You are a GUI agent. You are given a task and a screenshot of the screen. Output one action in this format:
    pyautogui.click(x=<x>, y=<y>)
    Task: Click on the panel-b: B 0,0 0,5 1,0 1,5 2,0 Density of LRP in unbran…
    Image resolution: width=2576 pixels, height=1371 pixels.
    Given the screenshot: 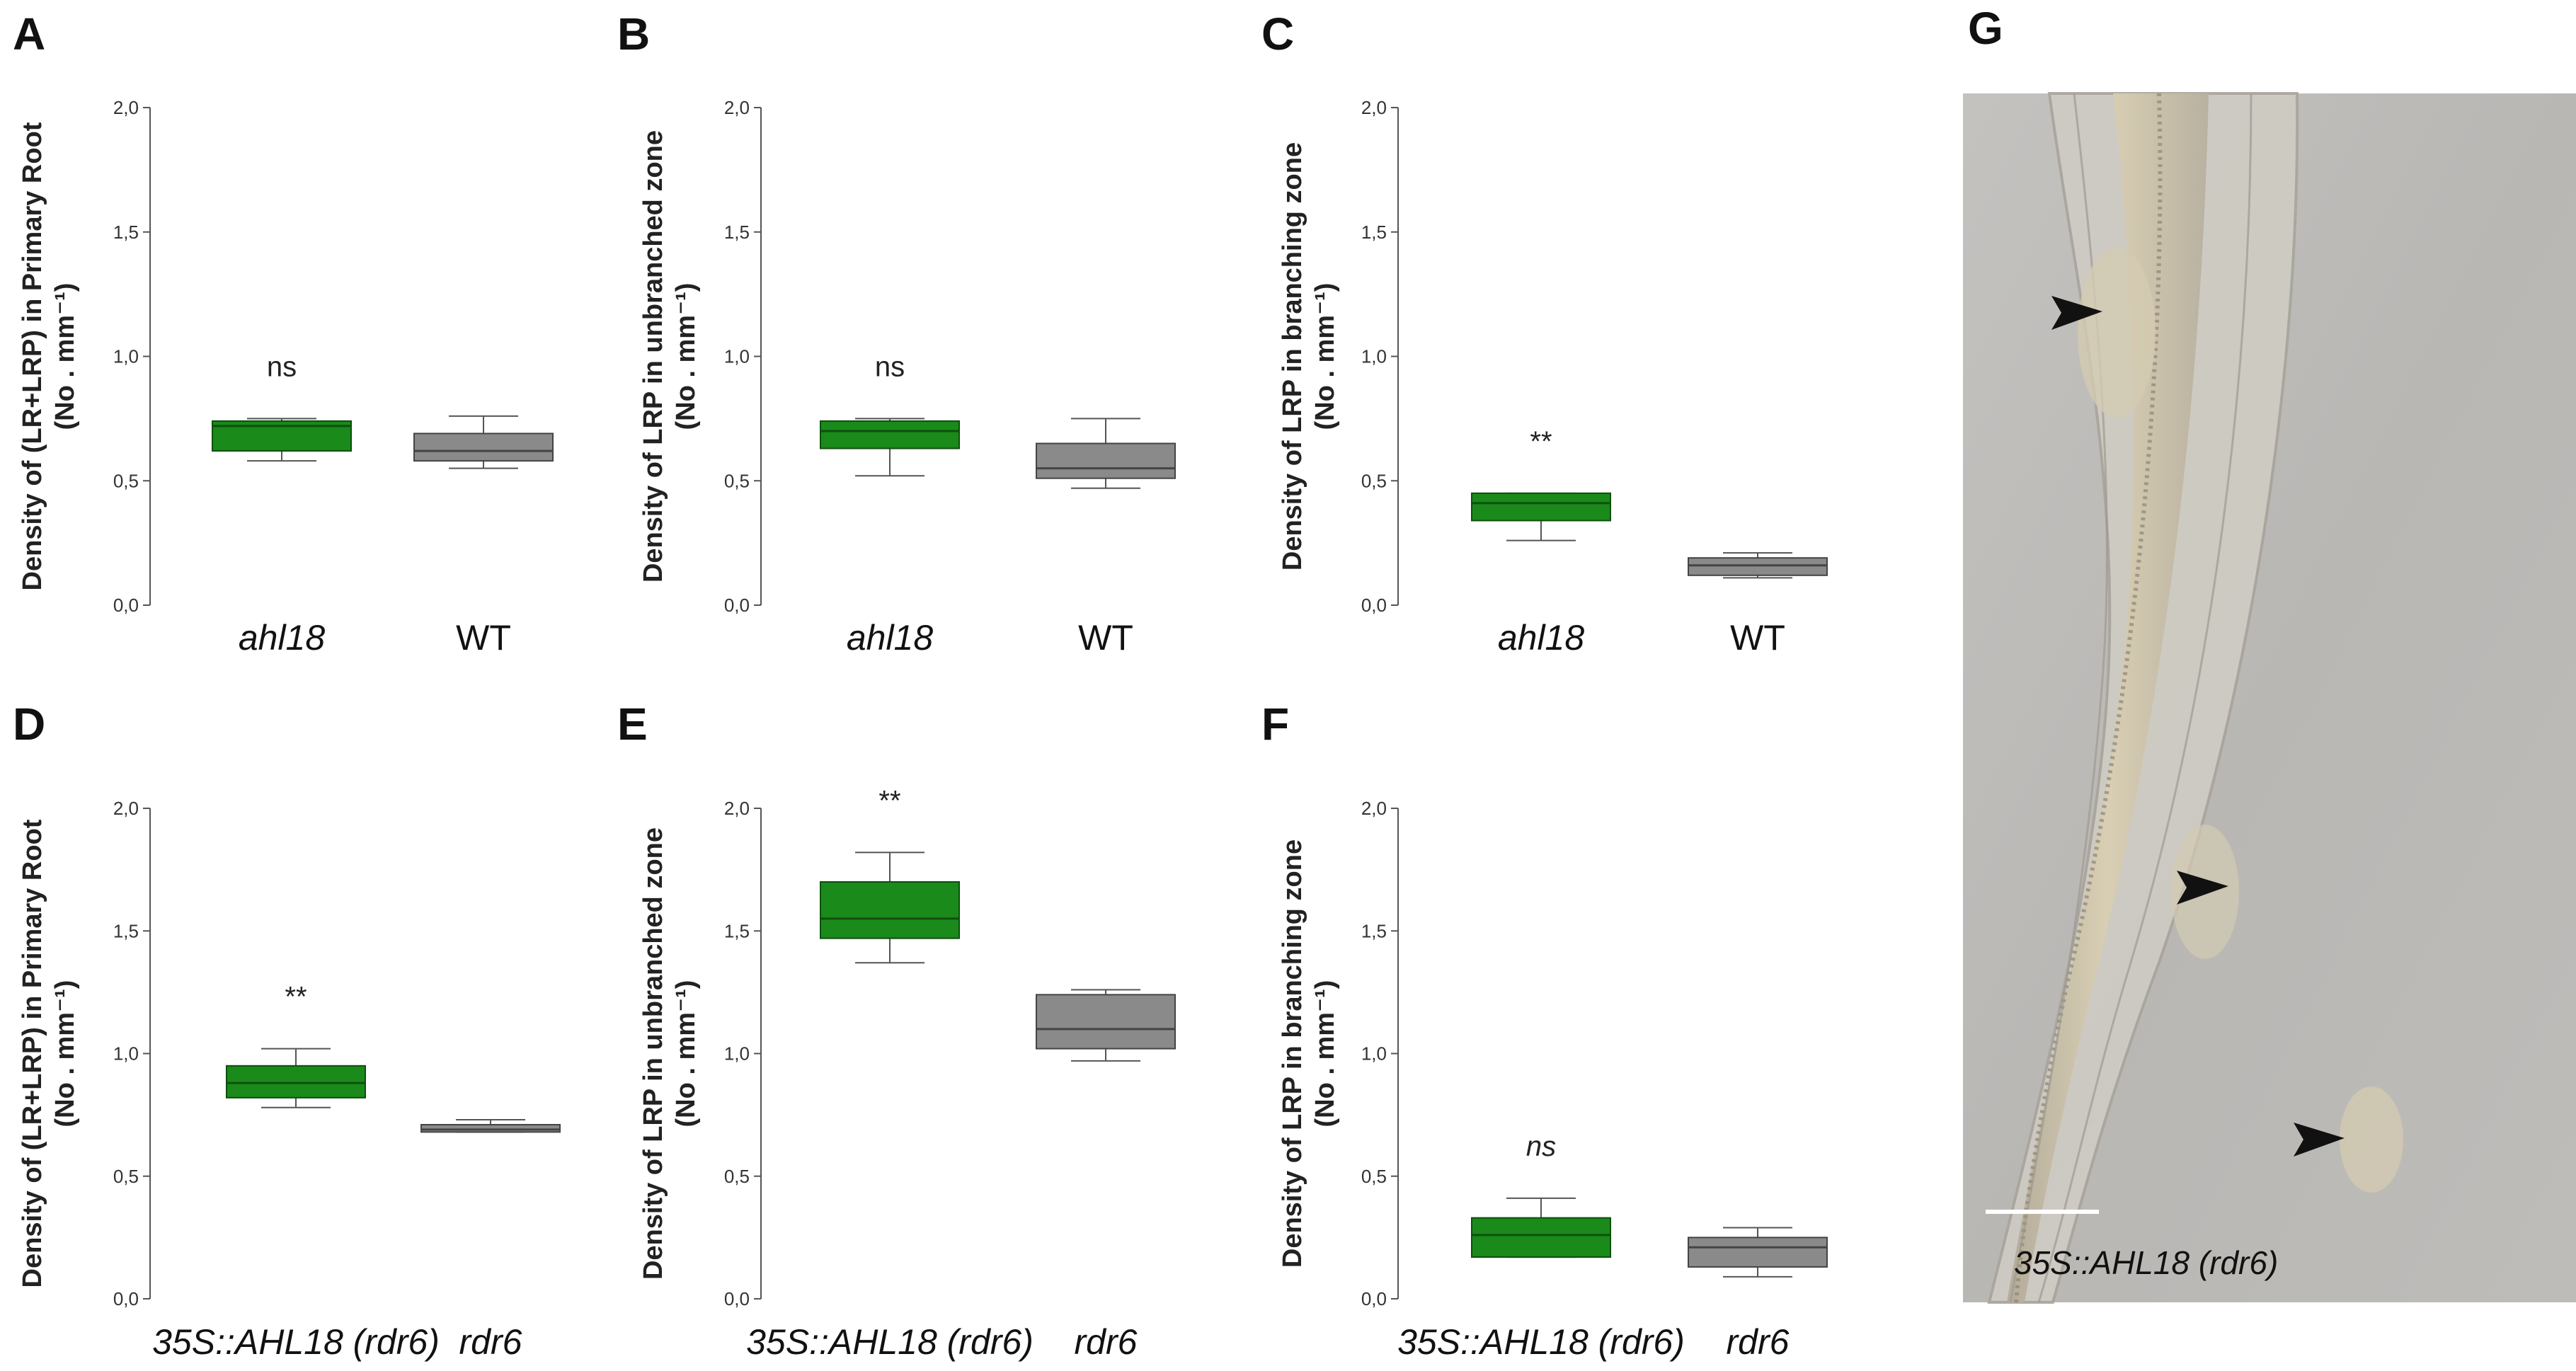 What is the action you would take?
    pyautogui.click(x=896, y=333)
    